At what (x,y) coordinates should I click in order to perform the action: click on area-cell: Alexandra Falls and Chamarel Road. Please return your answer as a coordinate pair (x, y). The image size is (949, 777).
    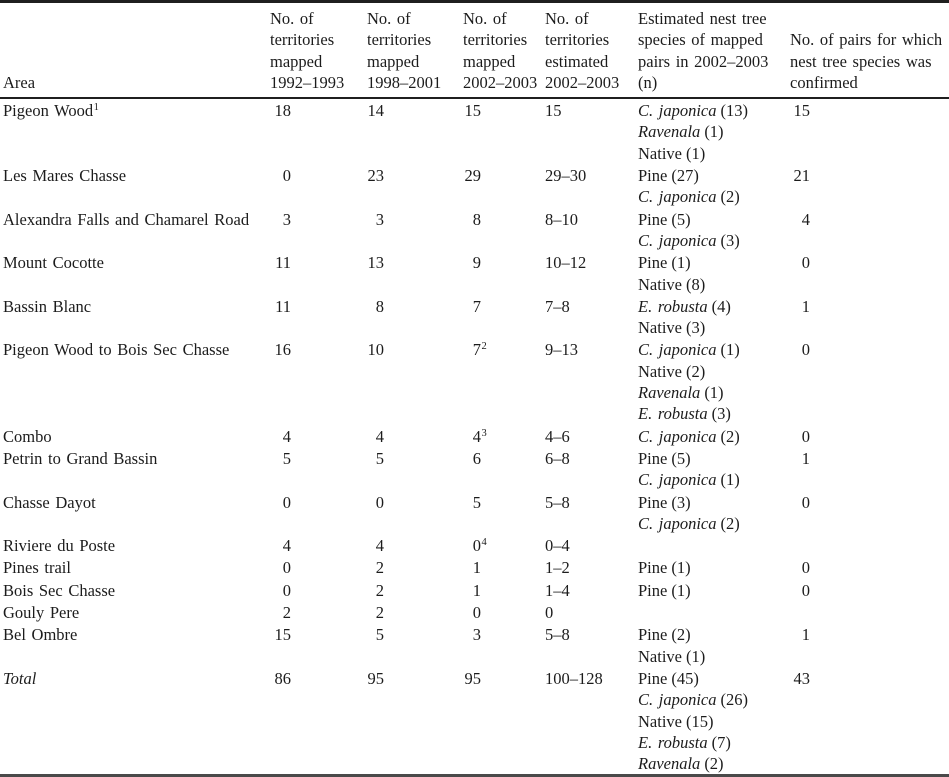
    Looking at the image, I should click on (135, 230).